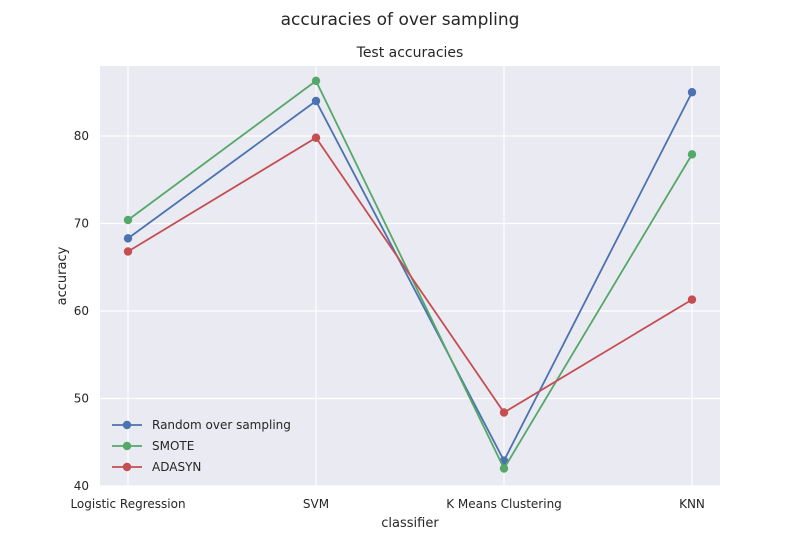 The height and width of the screenshot is (548, 800). What do you see at coordinates (62, 275) in the screenshot?
I see `y-axis-label: accuracy` at bounding box center [62, 275].